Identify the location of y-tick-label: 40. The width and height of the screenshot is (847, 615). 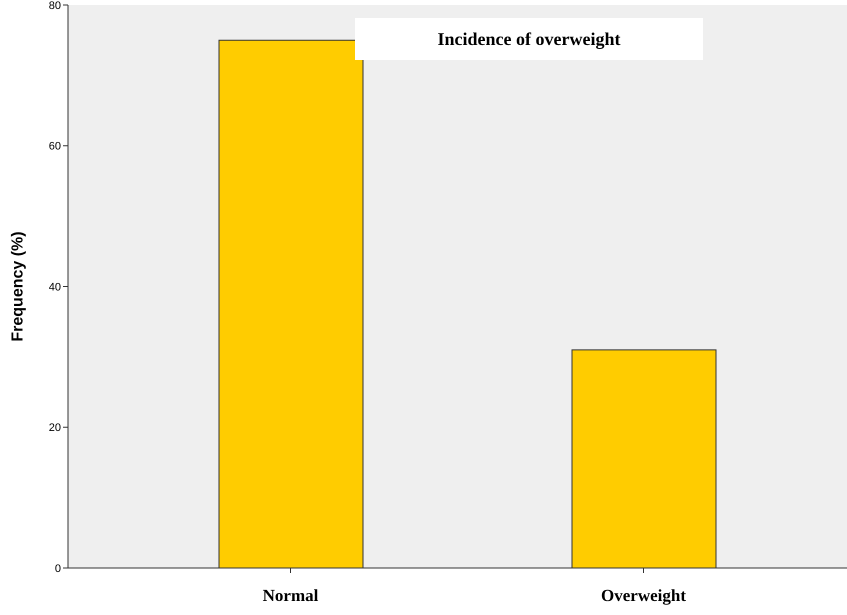
(54, 287).